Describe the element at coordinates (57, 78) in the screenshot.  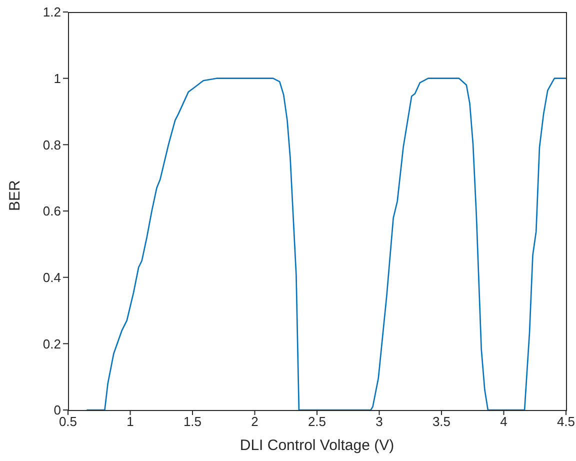
I see `y-tick-label: 1` at that location.